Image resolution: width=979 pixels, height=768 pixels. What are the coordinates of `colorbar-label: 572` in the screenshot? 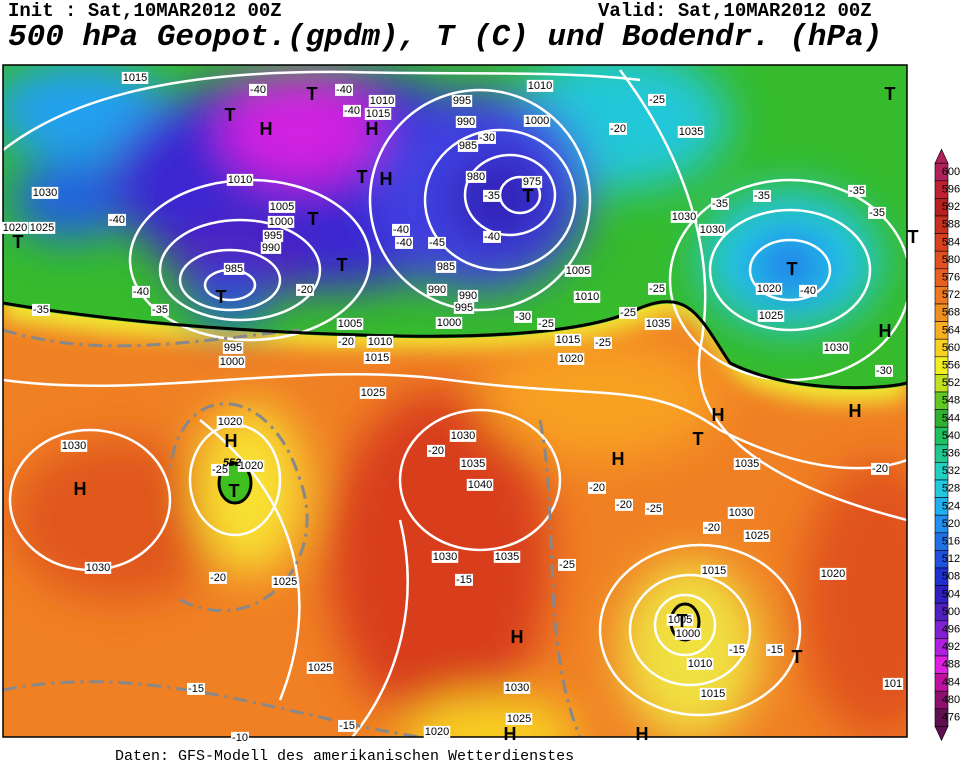 It's located at (951, 295).